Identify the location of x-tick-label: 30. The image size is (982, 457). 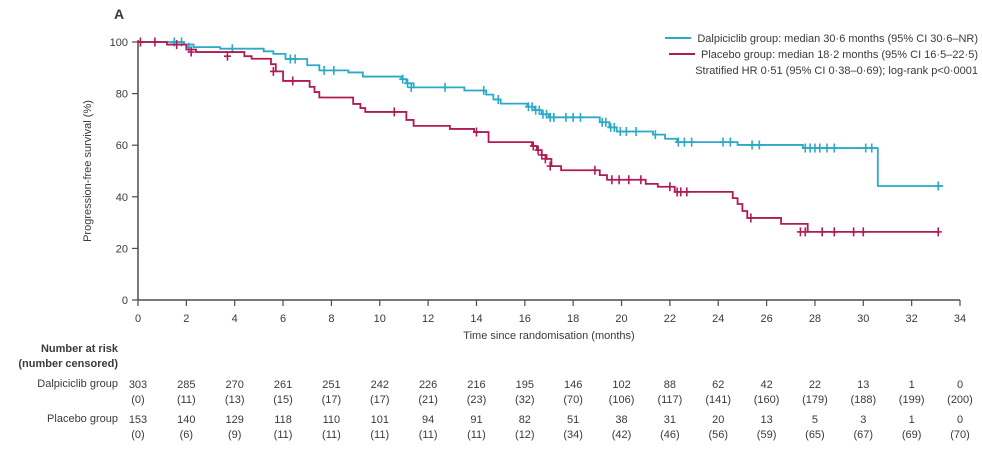
(863, 319).